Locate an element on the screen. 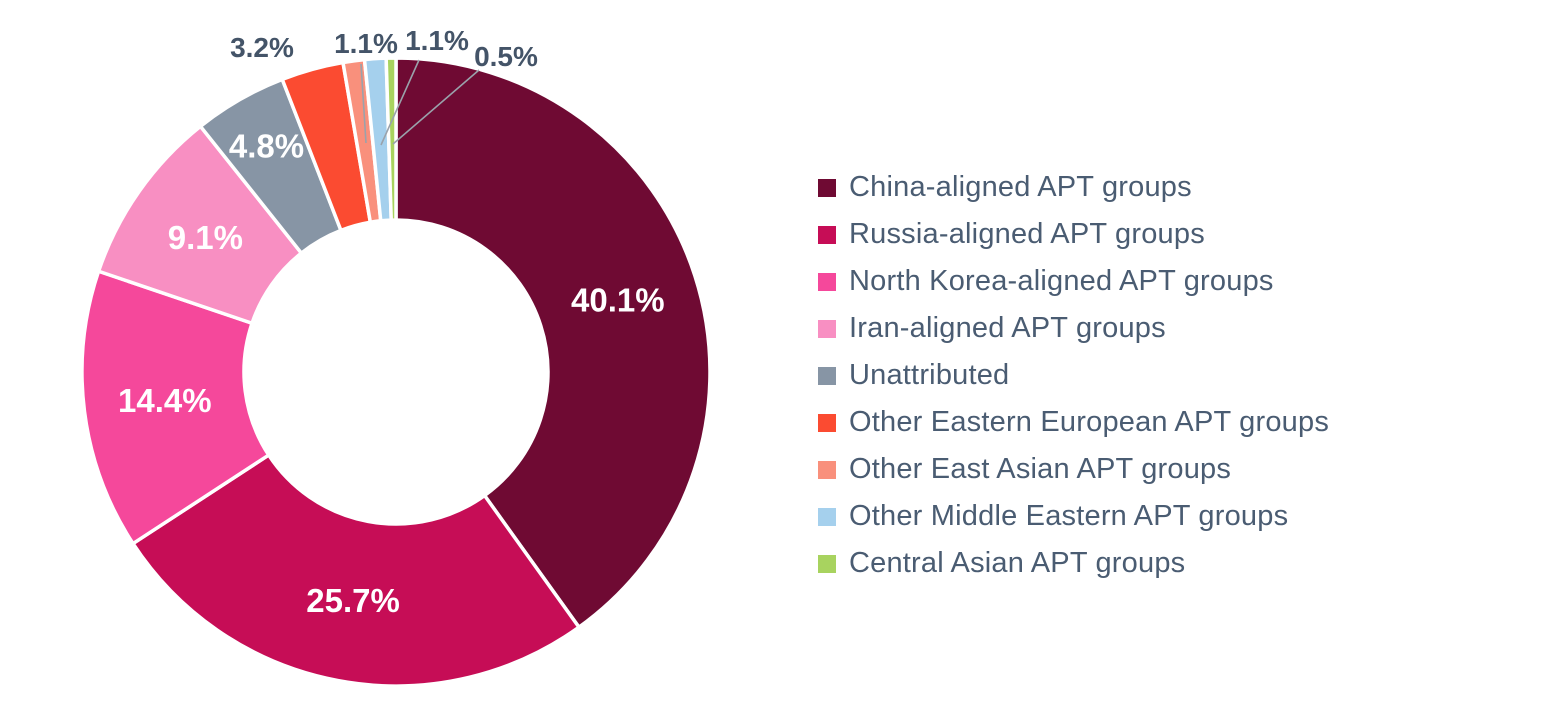  legend-item-china: China-aligned APT groups is located at coordinates (1073, 187).